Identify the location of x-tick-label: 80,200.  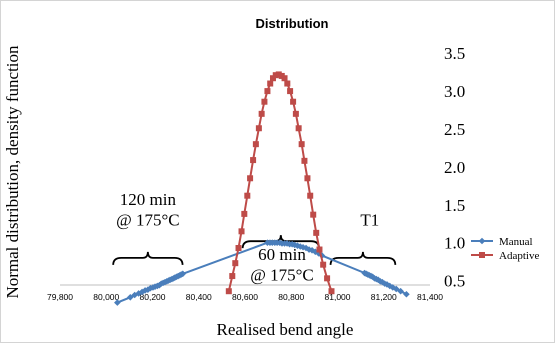
(153, 297).